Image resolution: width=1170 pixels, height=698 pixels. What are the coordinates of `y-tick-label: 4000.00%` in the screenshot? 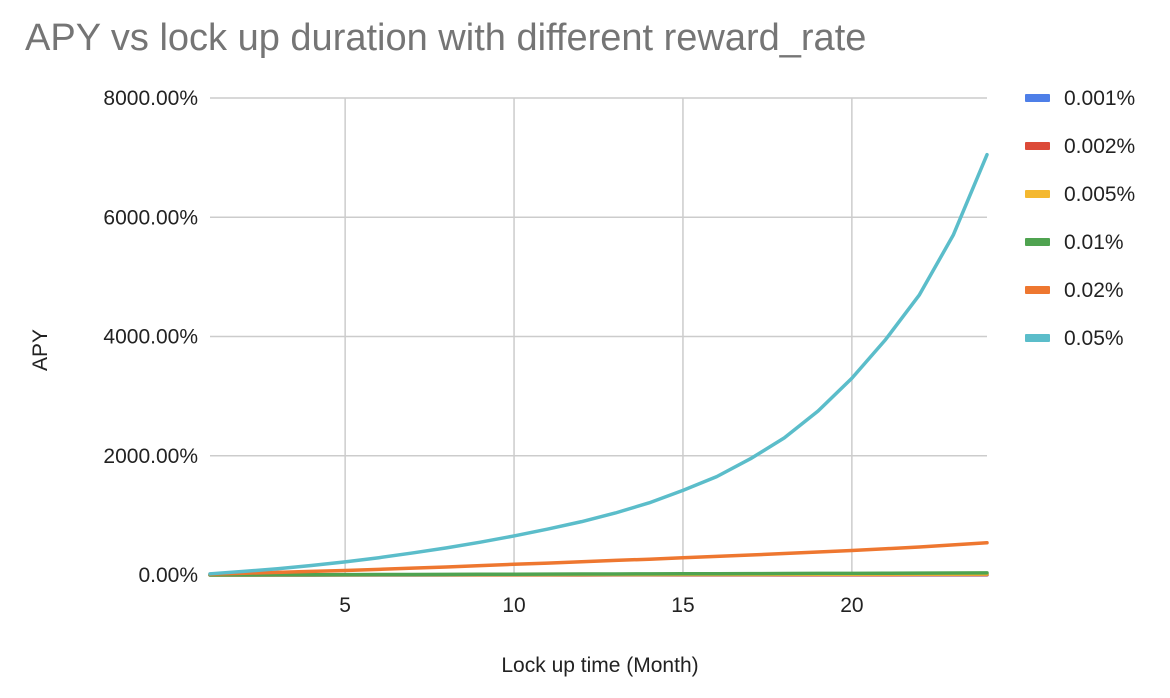 It's located at (150, 337).